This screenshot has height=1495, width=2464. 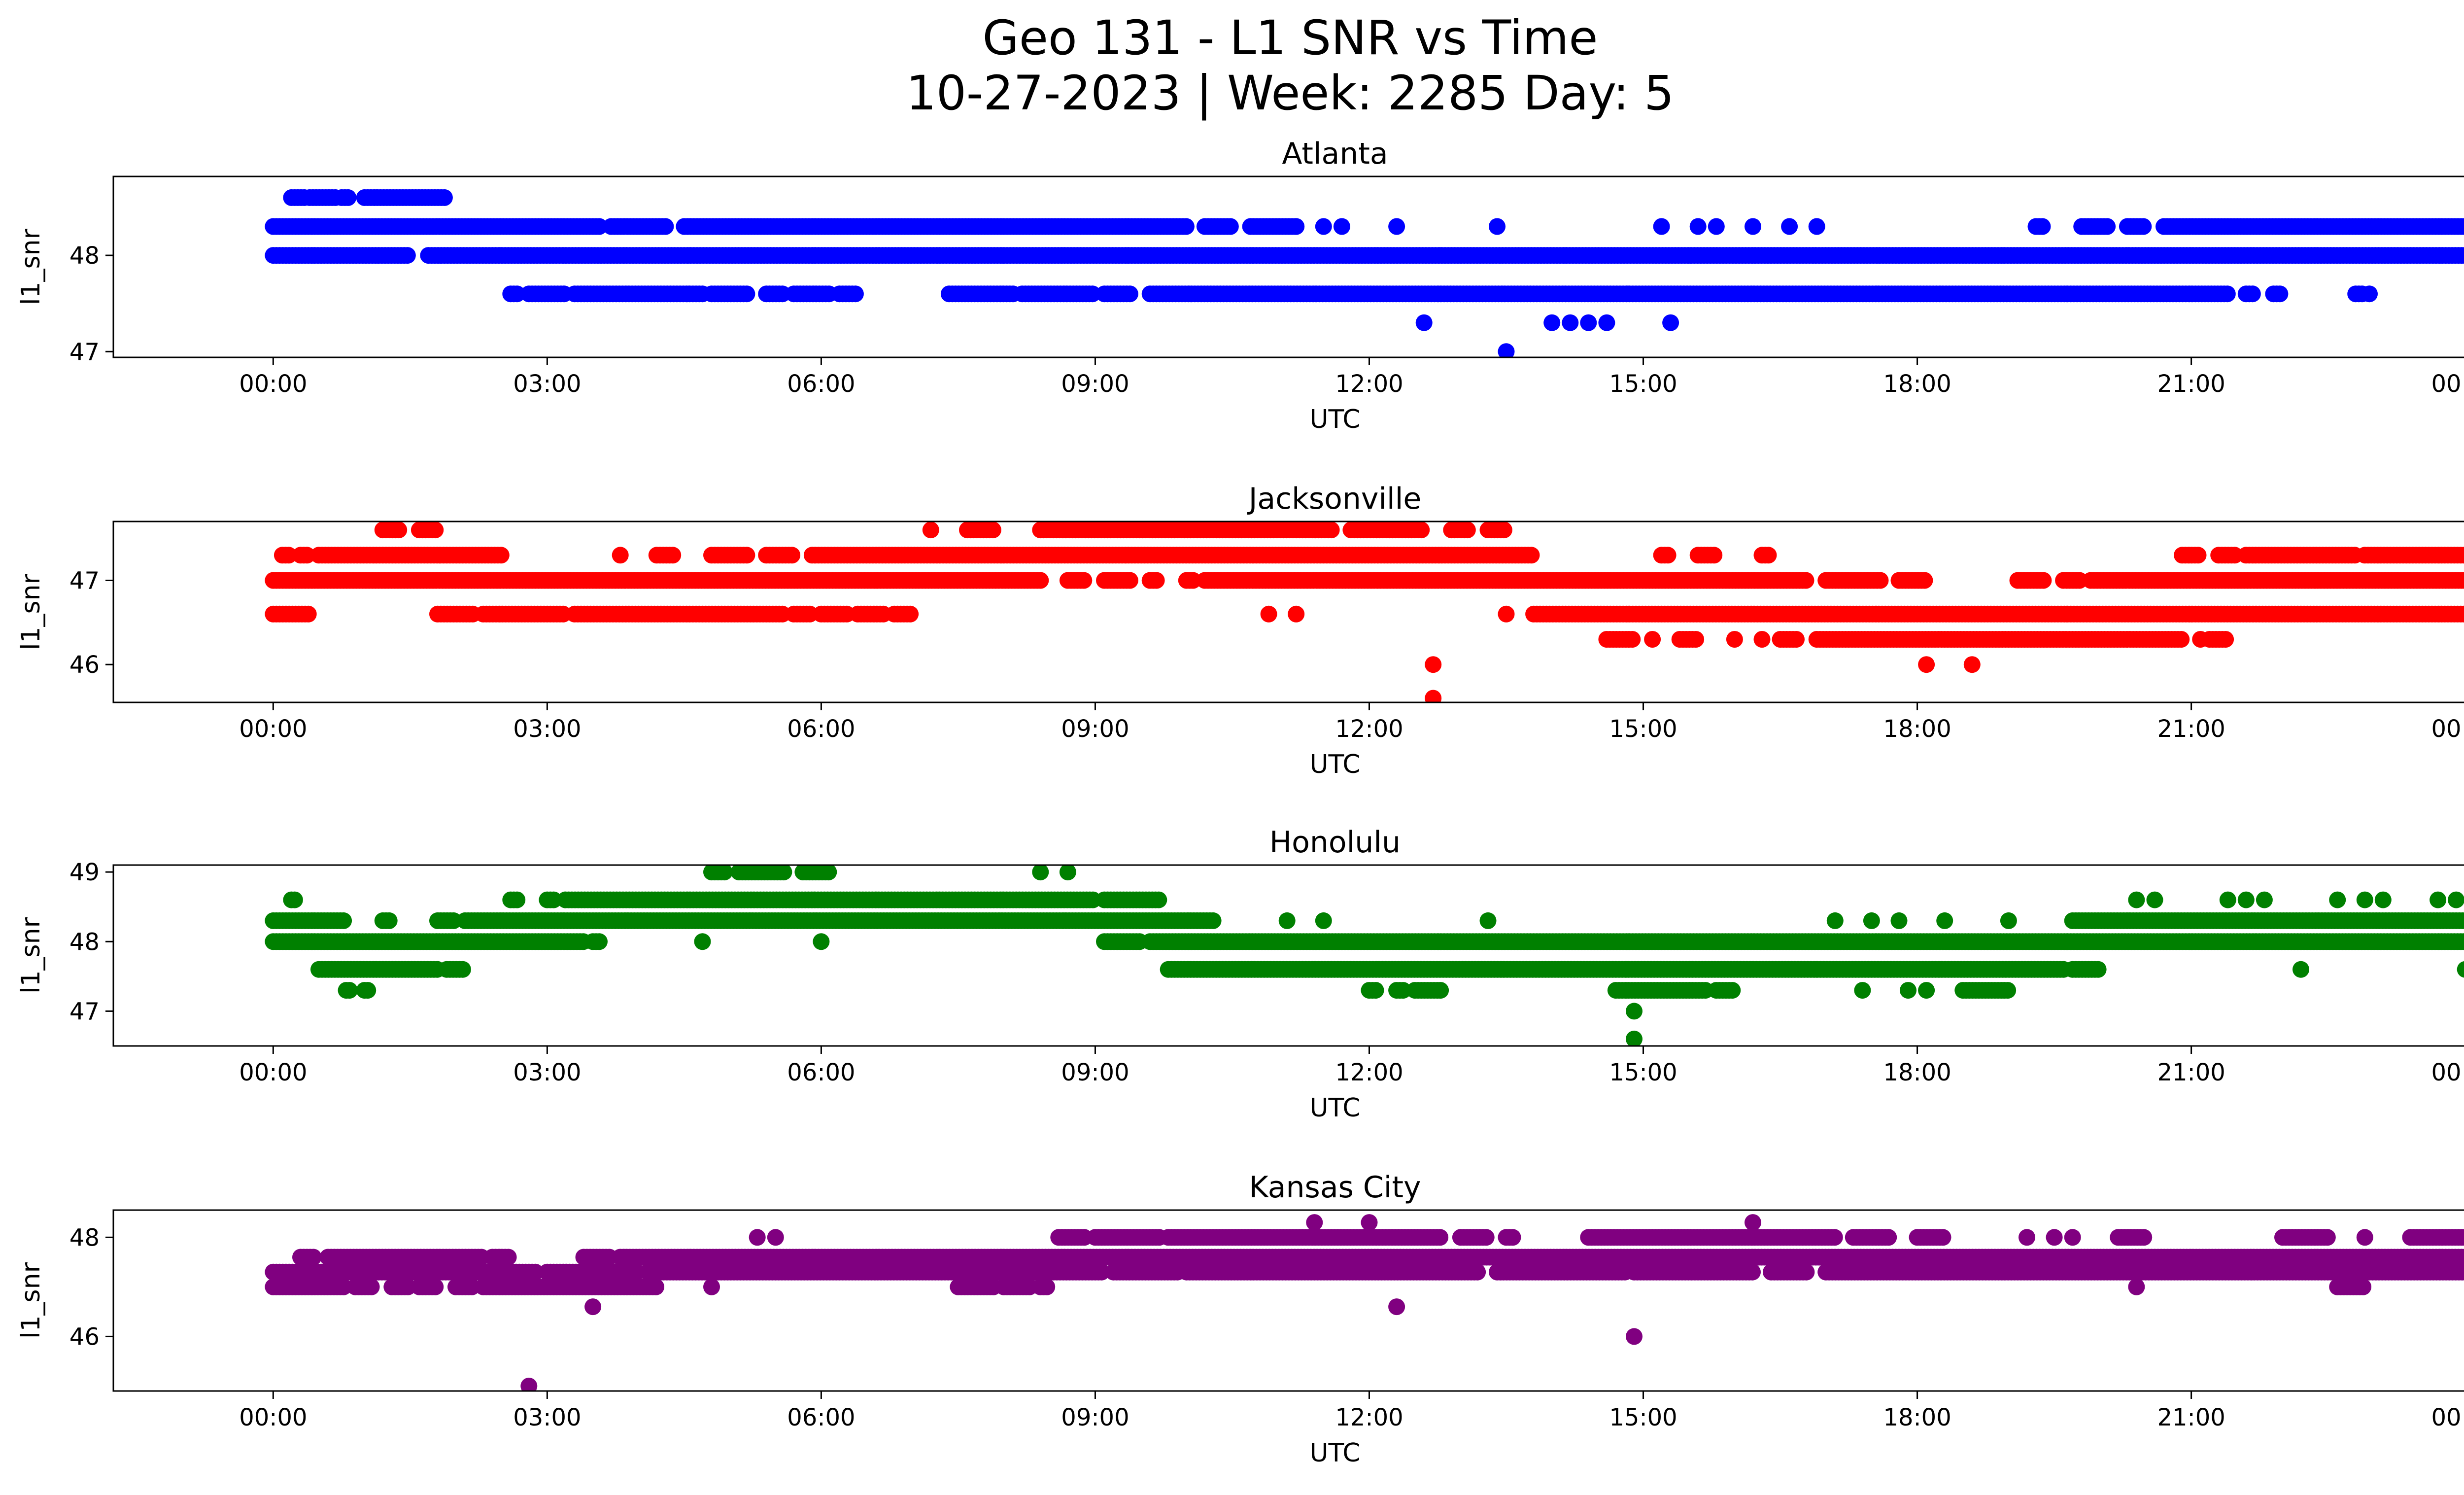 What do you see at coordinates (84, 665) in the screenshot?
I see `y-tick-label: 46` at bounding box center [84, 665].